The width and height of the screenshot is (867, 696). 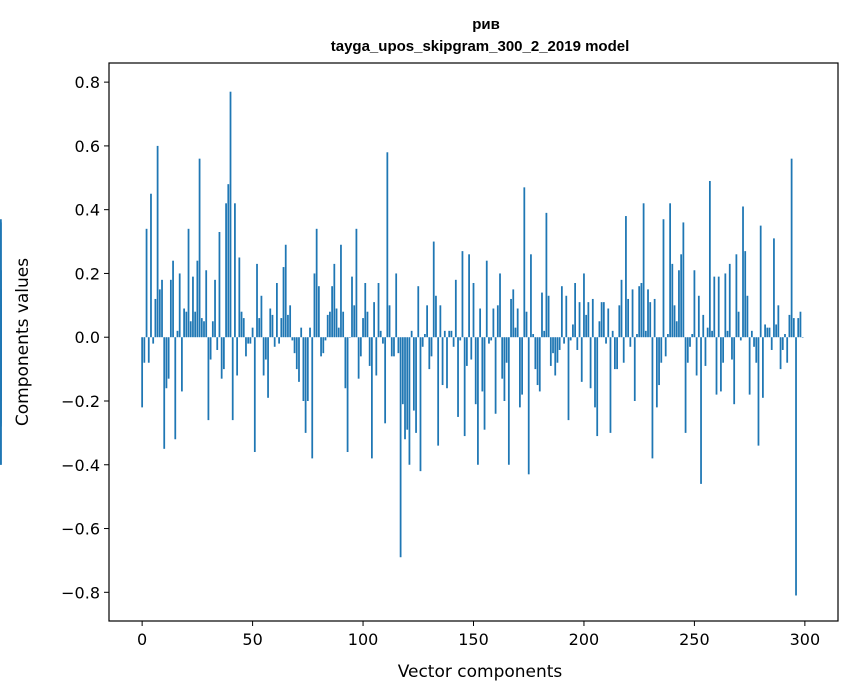 I want to click on y-tick-label: 0.0, so click(x=87, y=337).